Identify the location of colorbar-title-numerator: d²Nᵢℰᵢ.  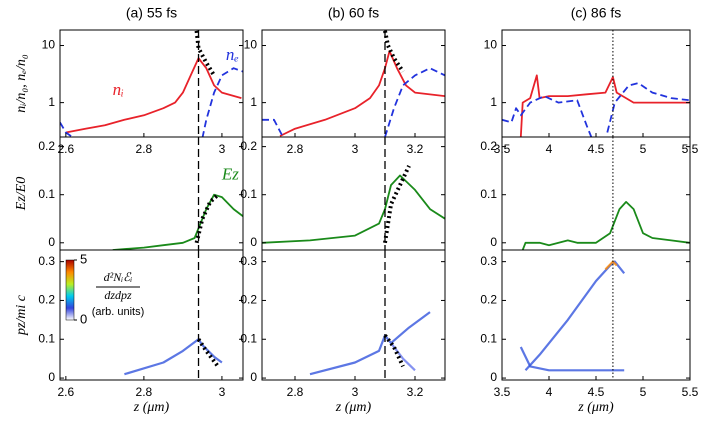
(118, 277).